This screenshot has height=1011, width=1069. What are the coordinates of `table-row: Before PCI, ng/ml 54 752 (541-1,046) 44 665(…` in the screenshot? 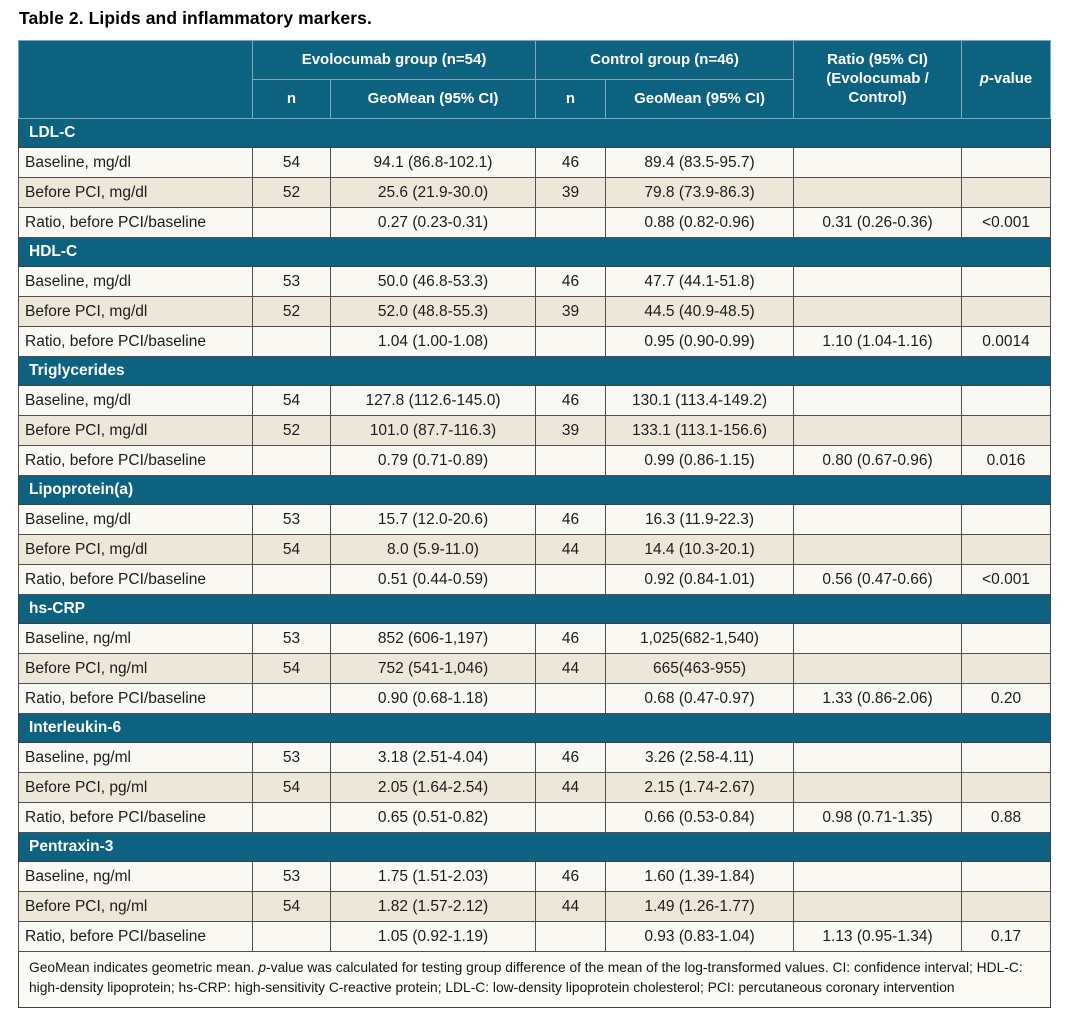 It's located at (535, 668).